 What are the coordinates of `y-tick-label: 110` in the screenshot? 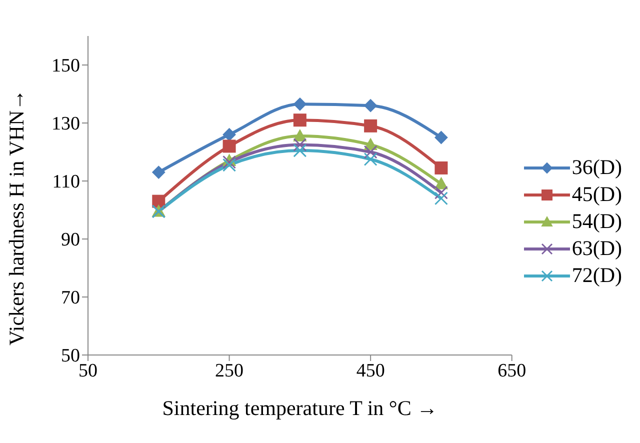 It's located at (66, 182).